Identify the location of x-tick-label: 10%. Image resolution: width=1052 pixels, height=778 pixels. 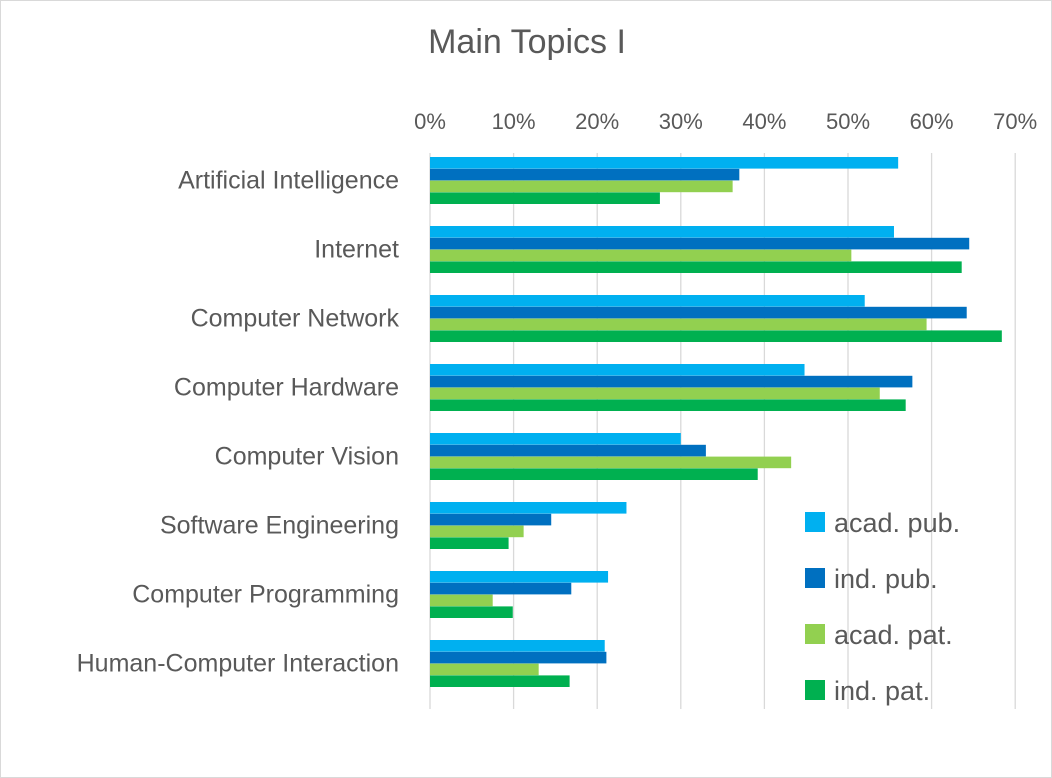
(514, 121).